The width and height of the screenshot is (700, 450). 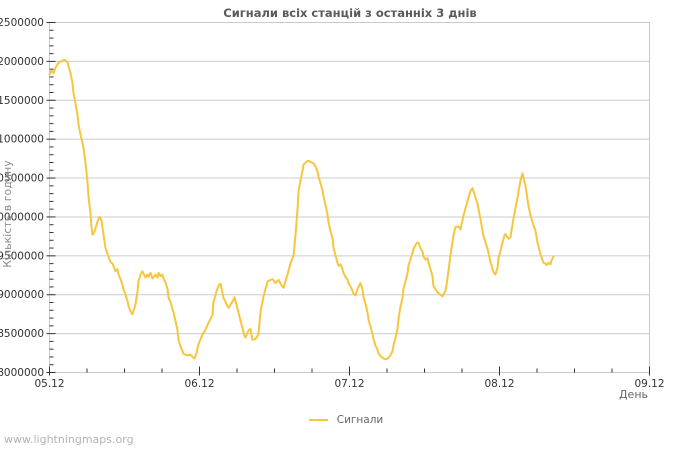 I want to click on x-tick-label: 05.12, so click(x=49, y=384).